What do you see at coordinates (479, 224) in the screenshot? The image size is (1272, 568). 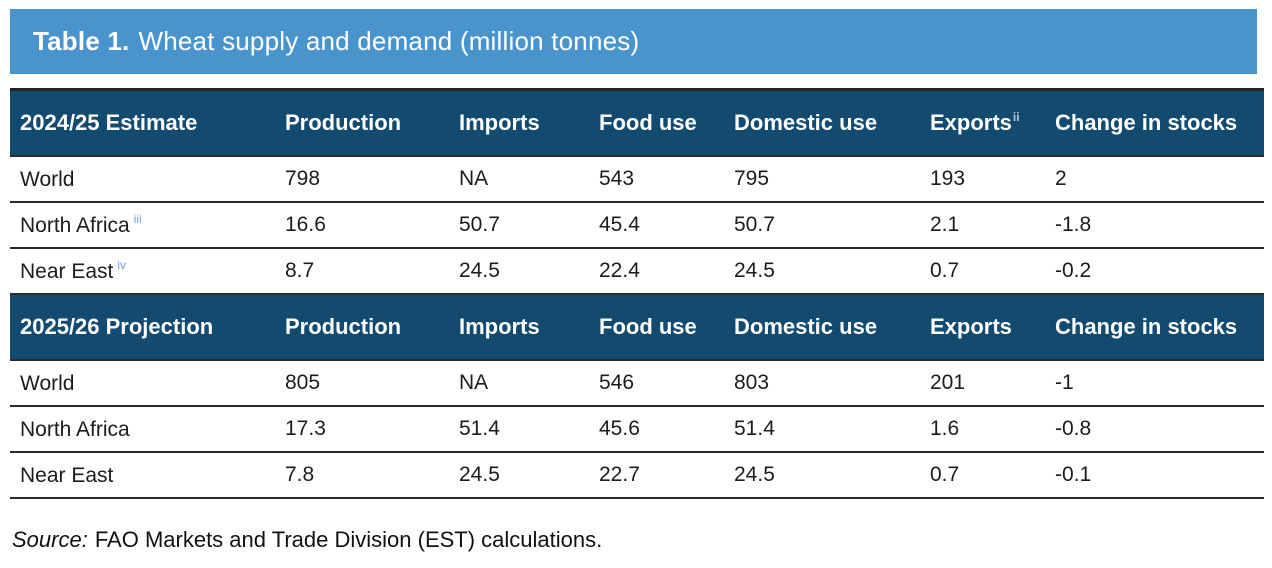 I see `cell-imports: 50.7` at bounding box center [479, 224].